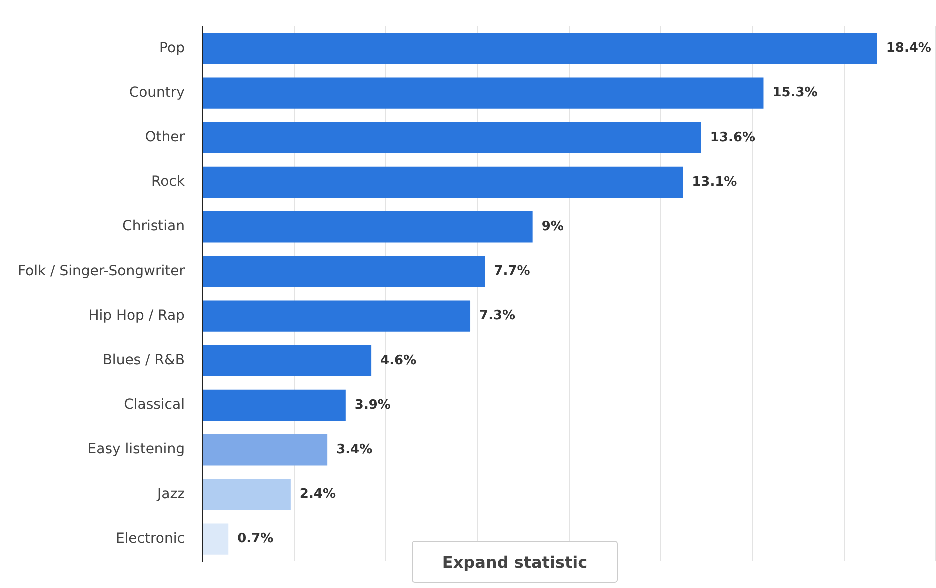 The height and width of the screenshot is (588, 936). What do you see at coordinates (256, 539) in the screenshot?
I see `data-label: 0.7%` at bounding box center [256, 539].